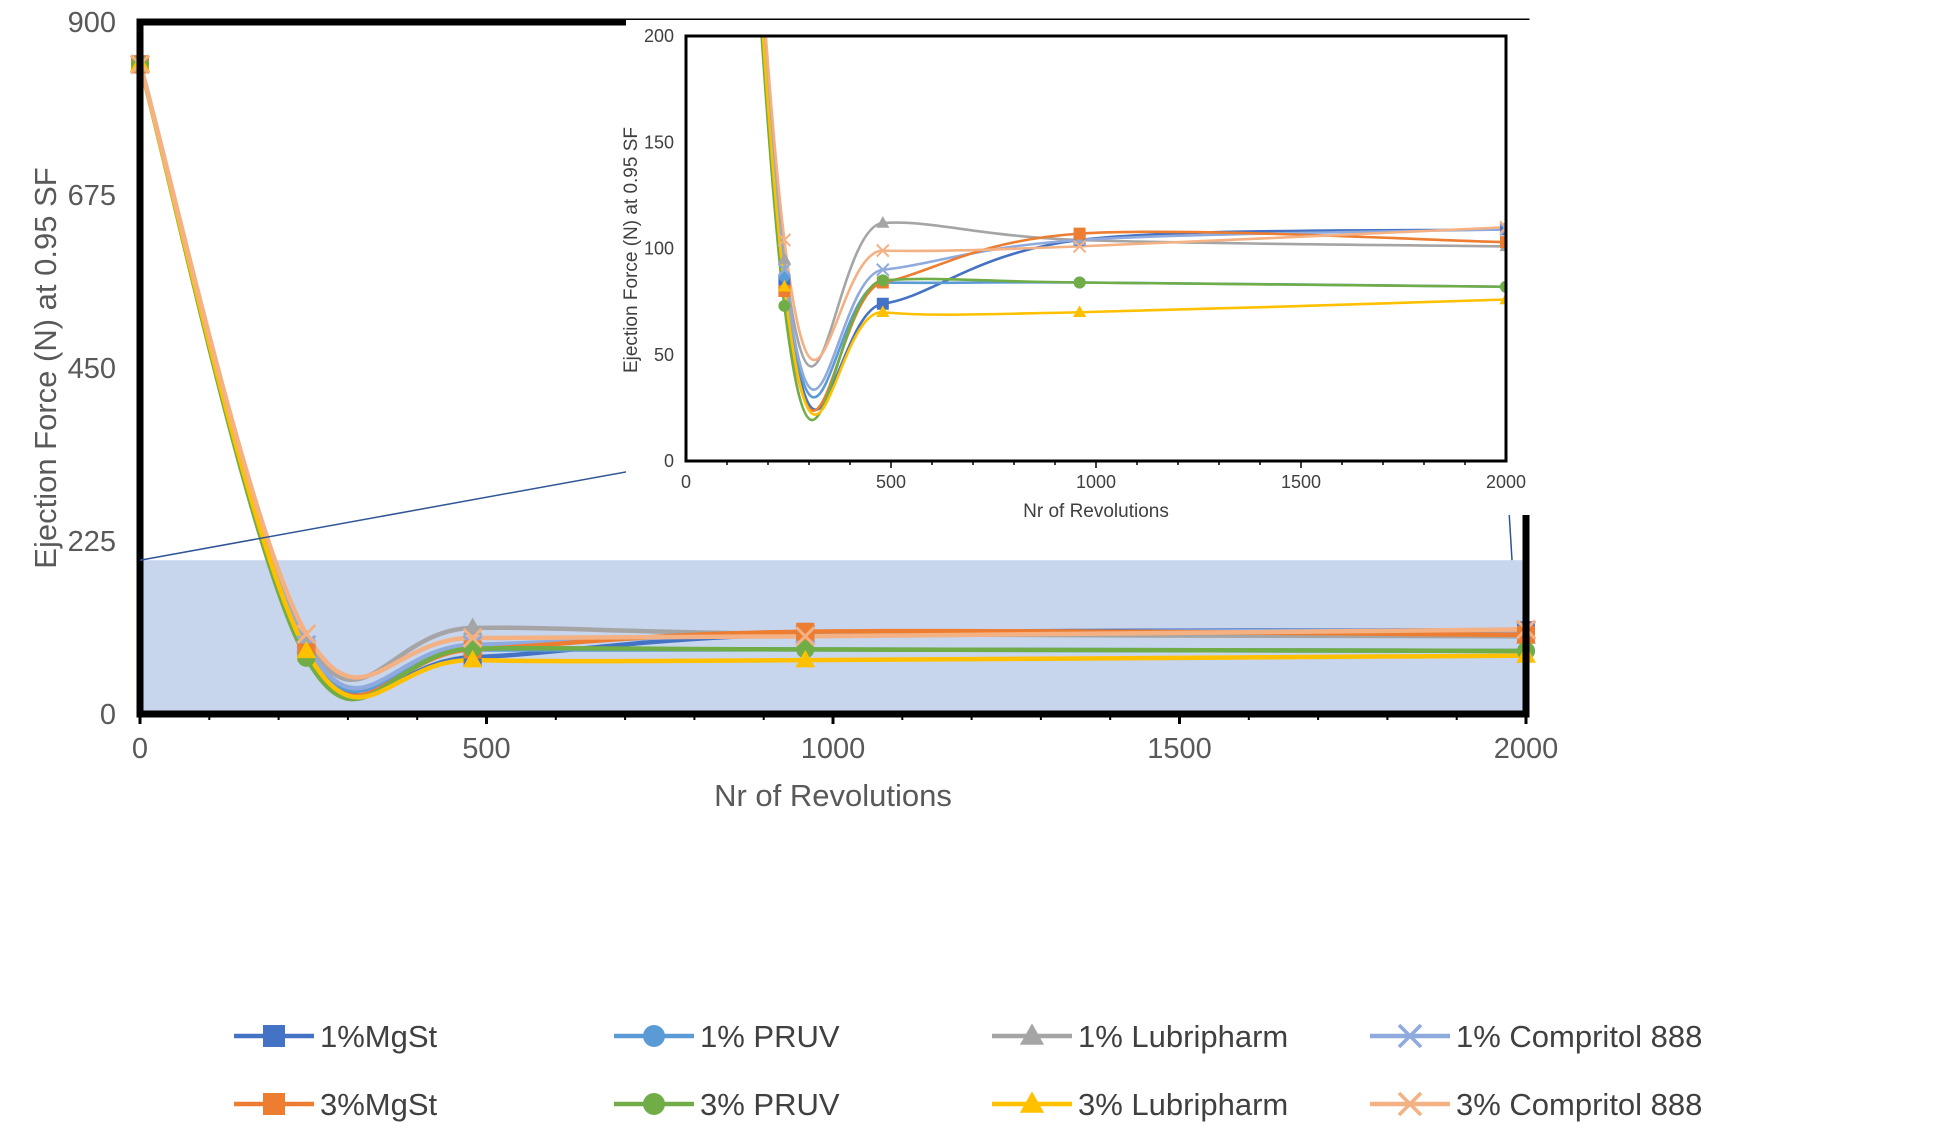 The image size is (1940, 1142). What do you see at coordinates (1096, 511) in the screenshot?
I see `inset-x-axis-title: Nr of Revolutions` at bounding box center [1096, 511].